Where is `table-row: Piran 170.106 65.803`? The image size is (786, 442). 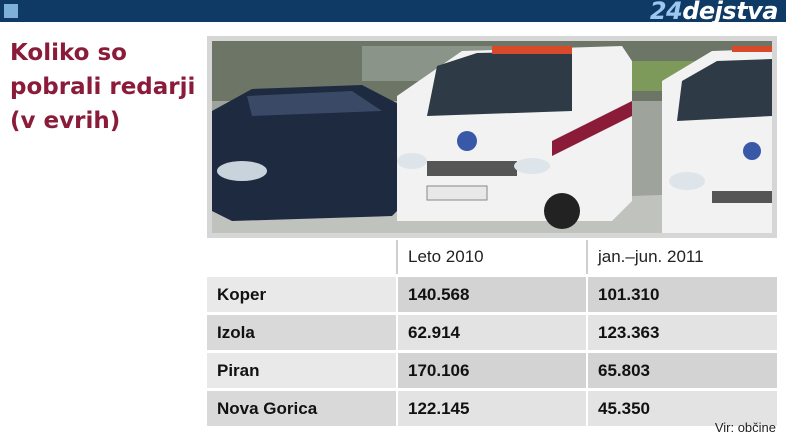 table-row: Piran 170.106 65.803 is located at coordinates (492, 370).